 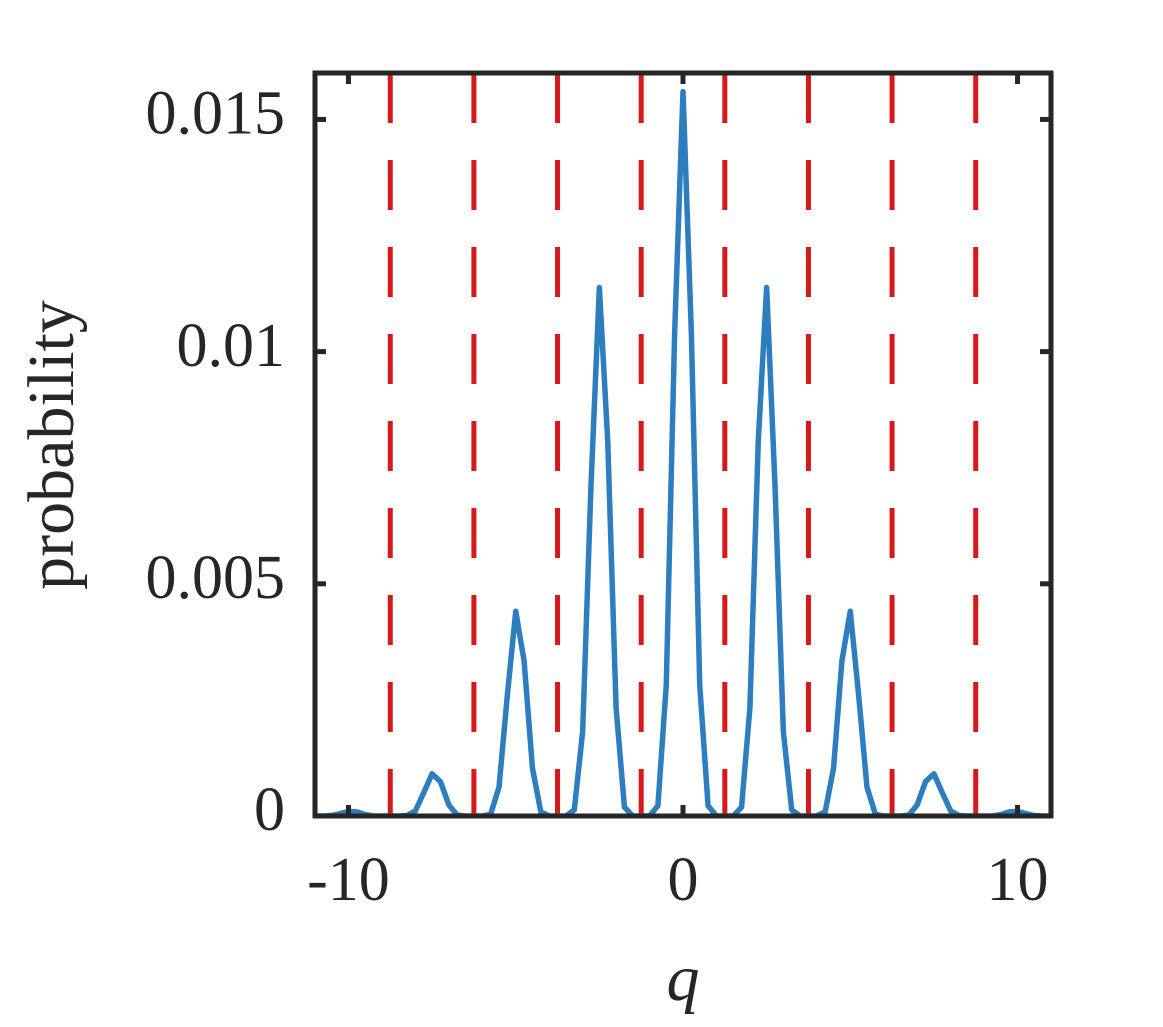 I want to click on x-tick-label: 0, so click(x=683, y=880).